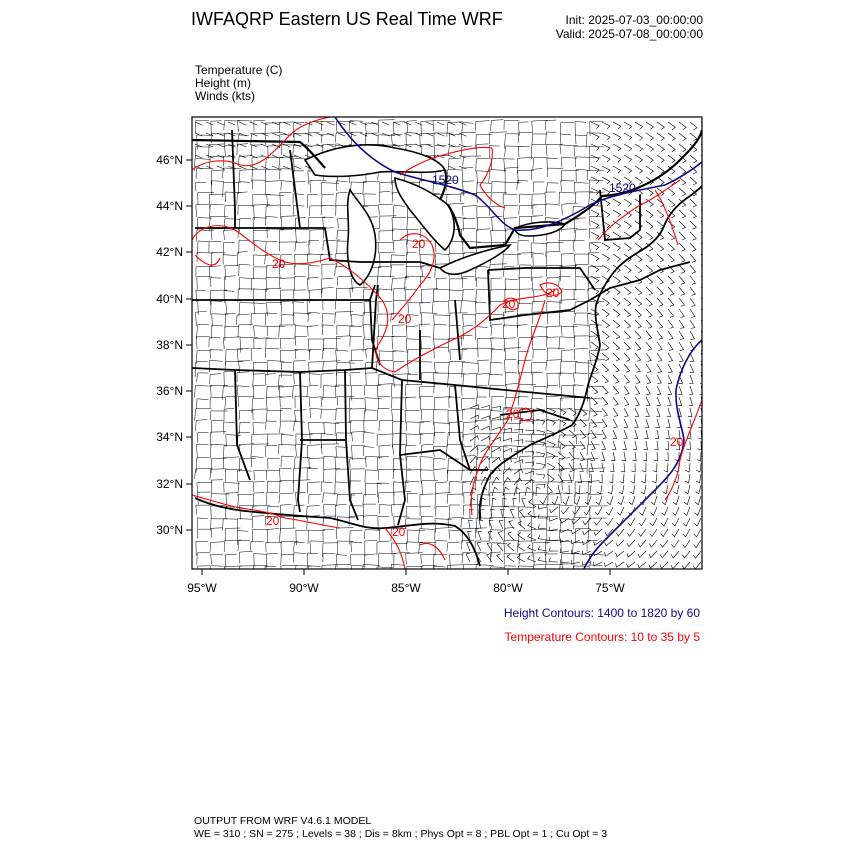  What do you see at coordinates (677, 442) in the screenshot?
I see `temp-label-9: 20` at bounding box center [677, 442].